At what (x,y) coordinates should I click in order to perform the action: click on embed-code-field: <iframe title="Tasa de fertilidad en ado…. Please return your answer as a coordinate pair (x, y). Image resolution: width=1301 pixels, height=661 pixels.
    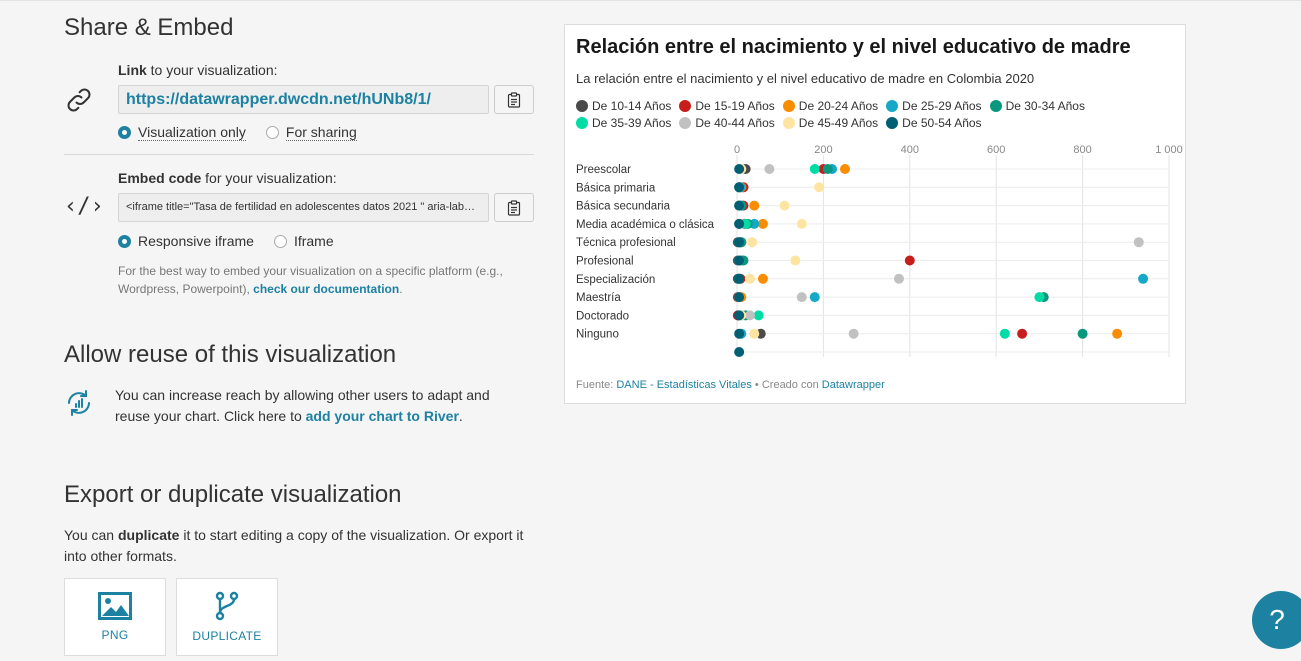
    Looking at the image, I should click on (303, 207).